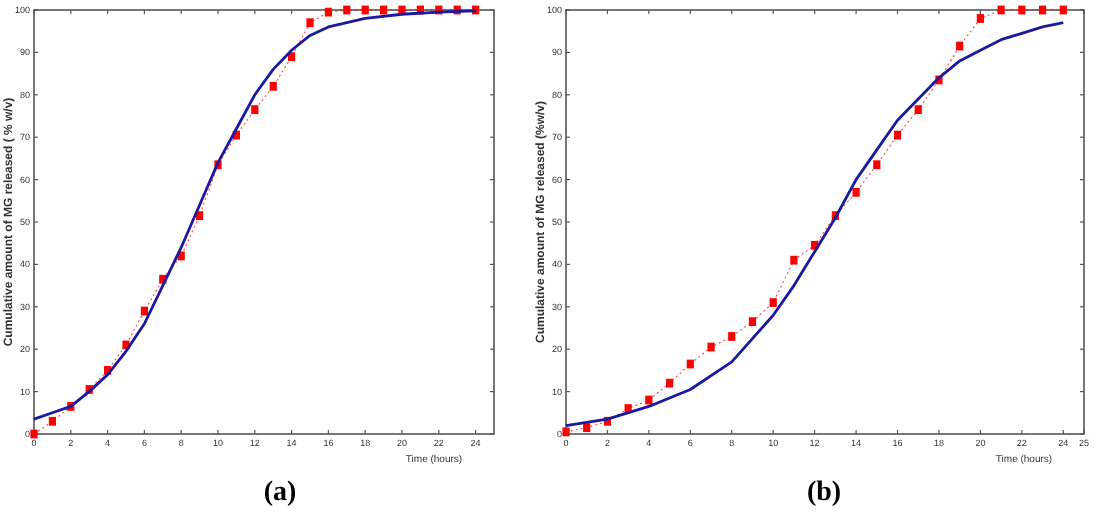  I want to click on text: (a), so click(280, 493).